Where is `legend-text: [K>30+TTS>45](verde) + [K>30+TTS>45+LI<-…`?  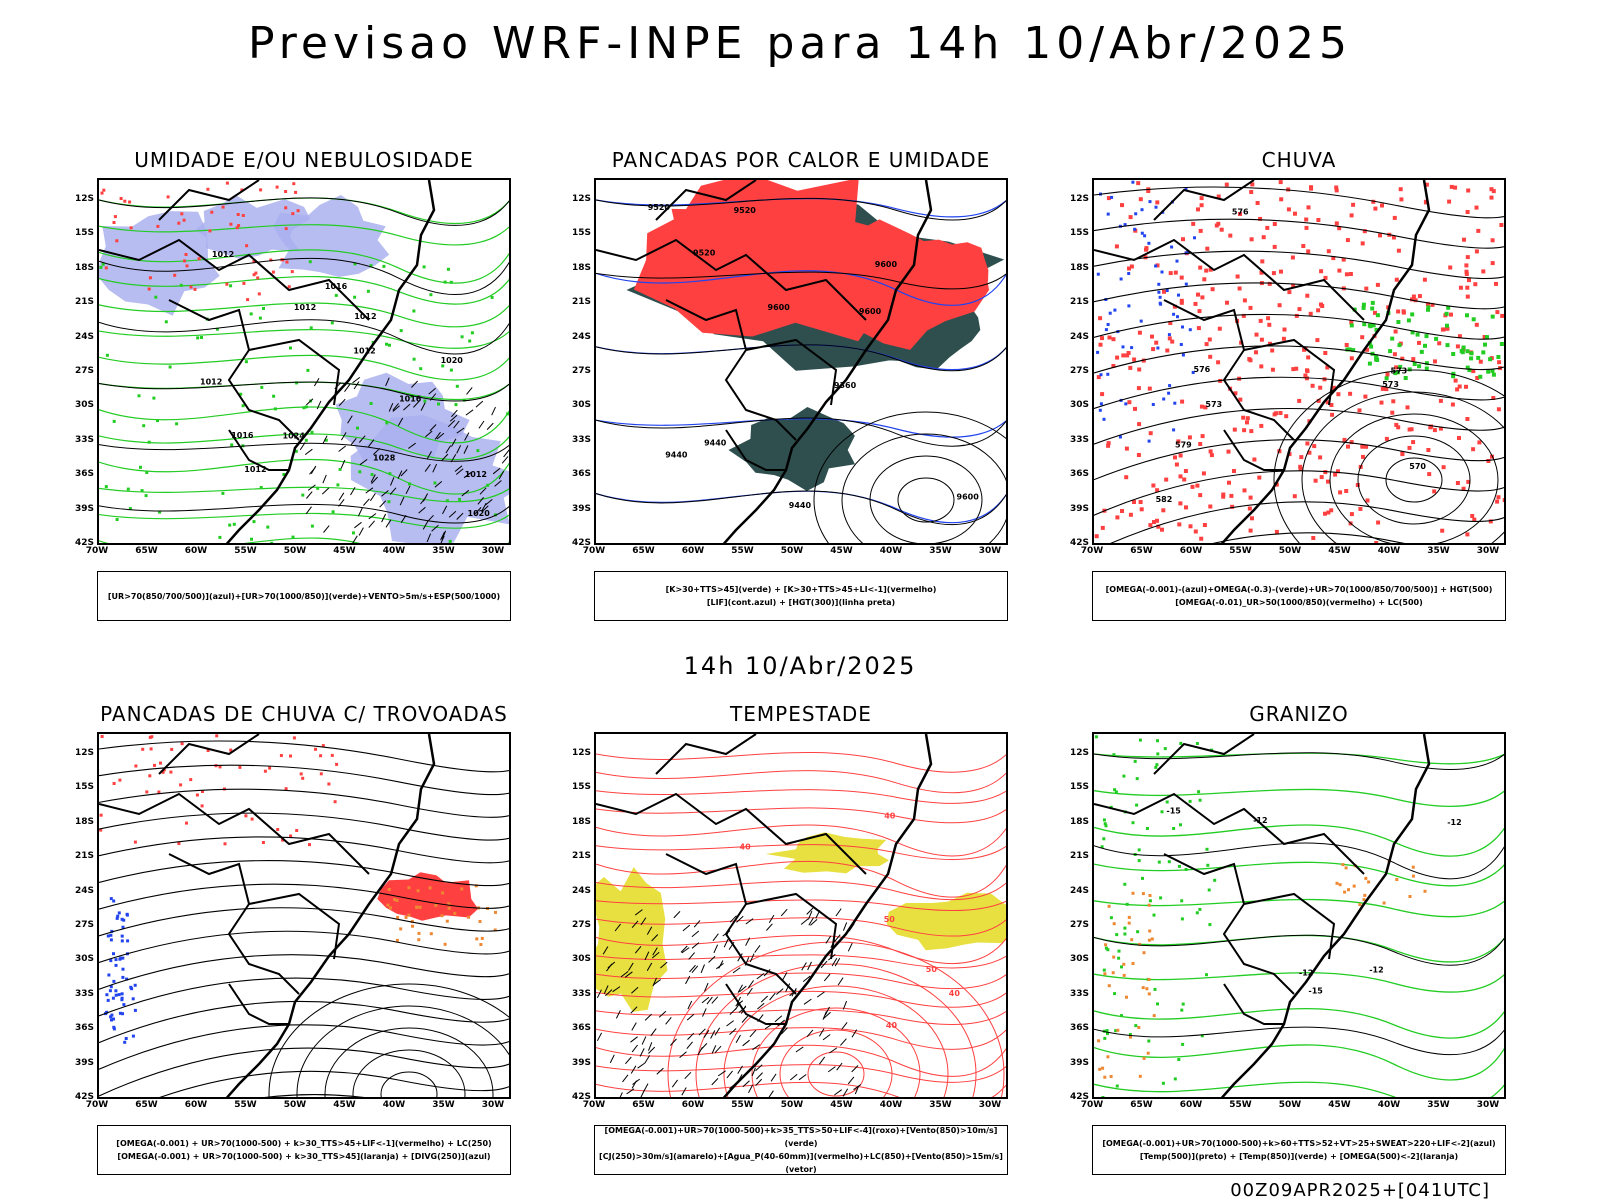
legend-text: [K>30+TTS>45](verde) + [K>30+TTS>45+LI<-… is located at coordinates (801, 589).